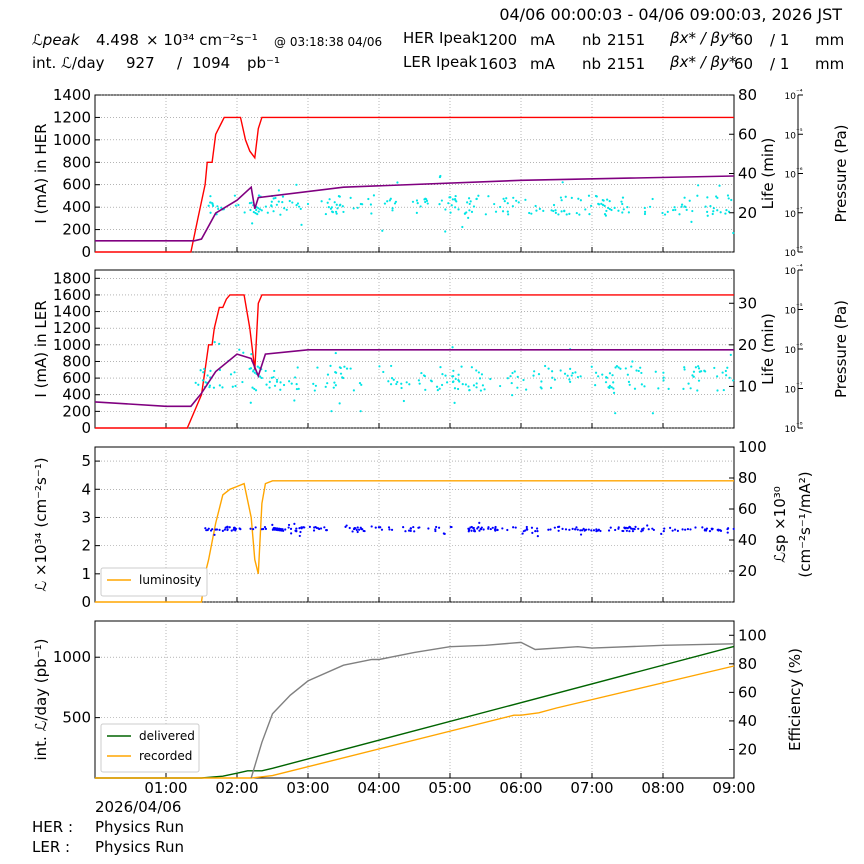 The height and width of the screenshot is (864, 864). What do you see at coordinates (236, 788) in the screenshot?
I see `x-tick-label: 02:00` at bounding box center [236, 788].